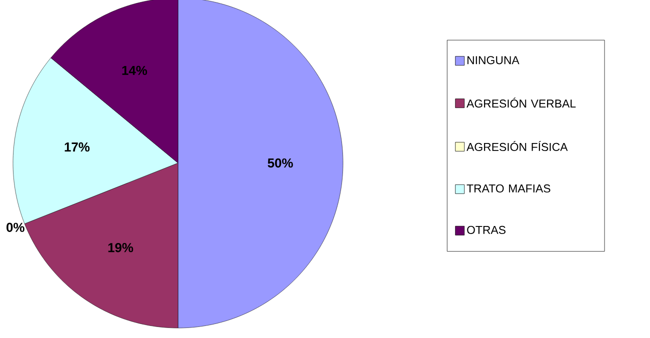 The height and width of the screenshot is (338, 650). Describe the element at coordinates (493, 60) in the screenshot. I see `legend-label: NINGUNA` at that location.